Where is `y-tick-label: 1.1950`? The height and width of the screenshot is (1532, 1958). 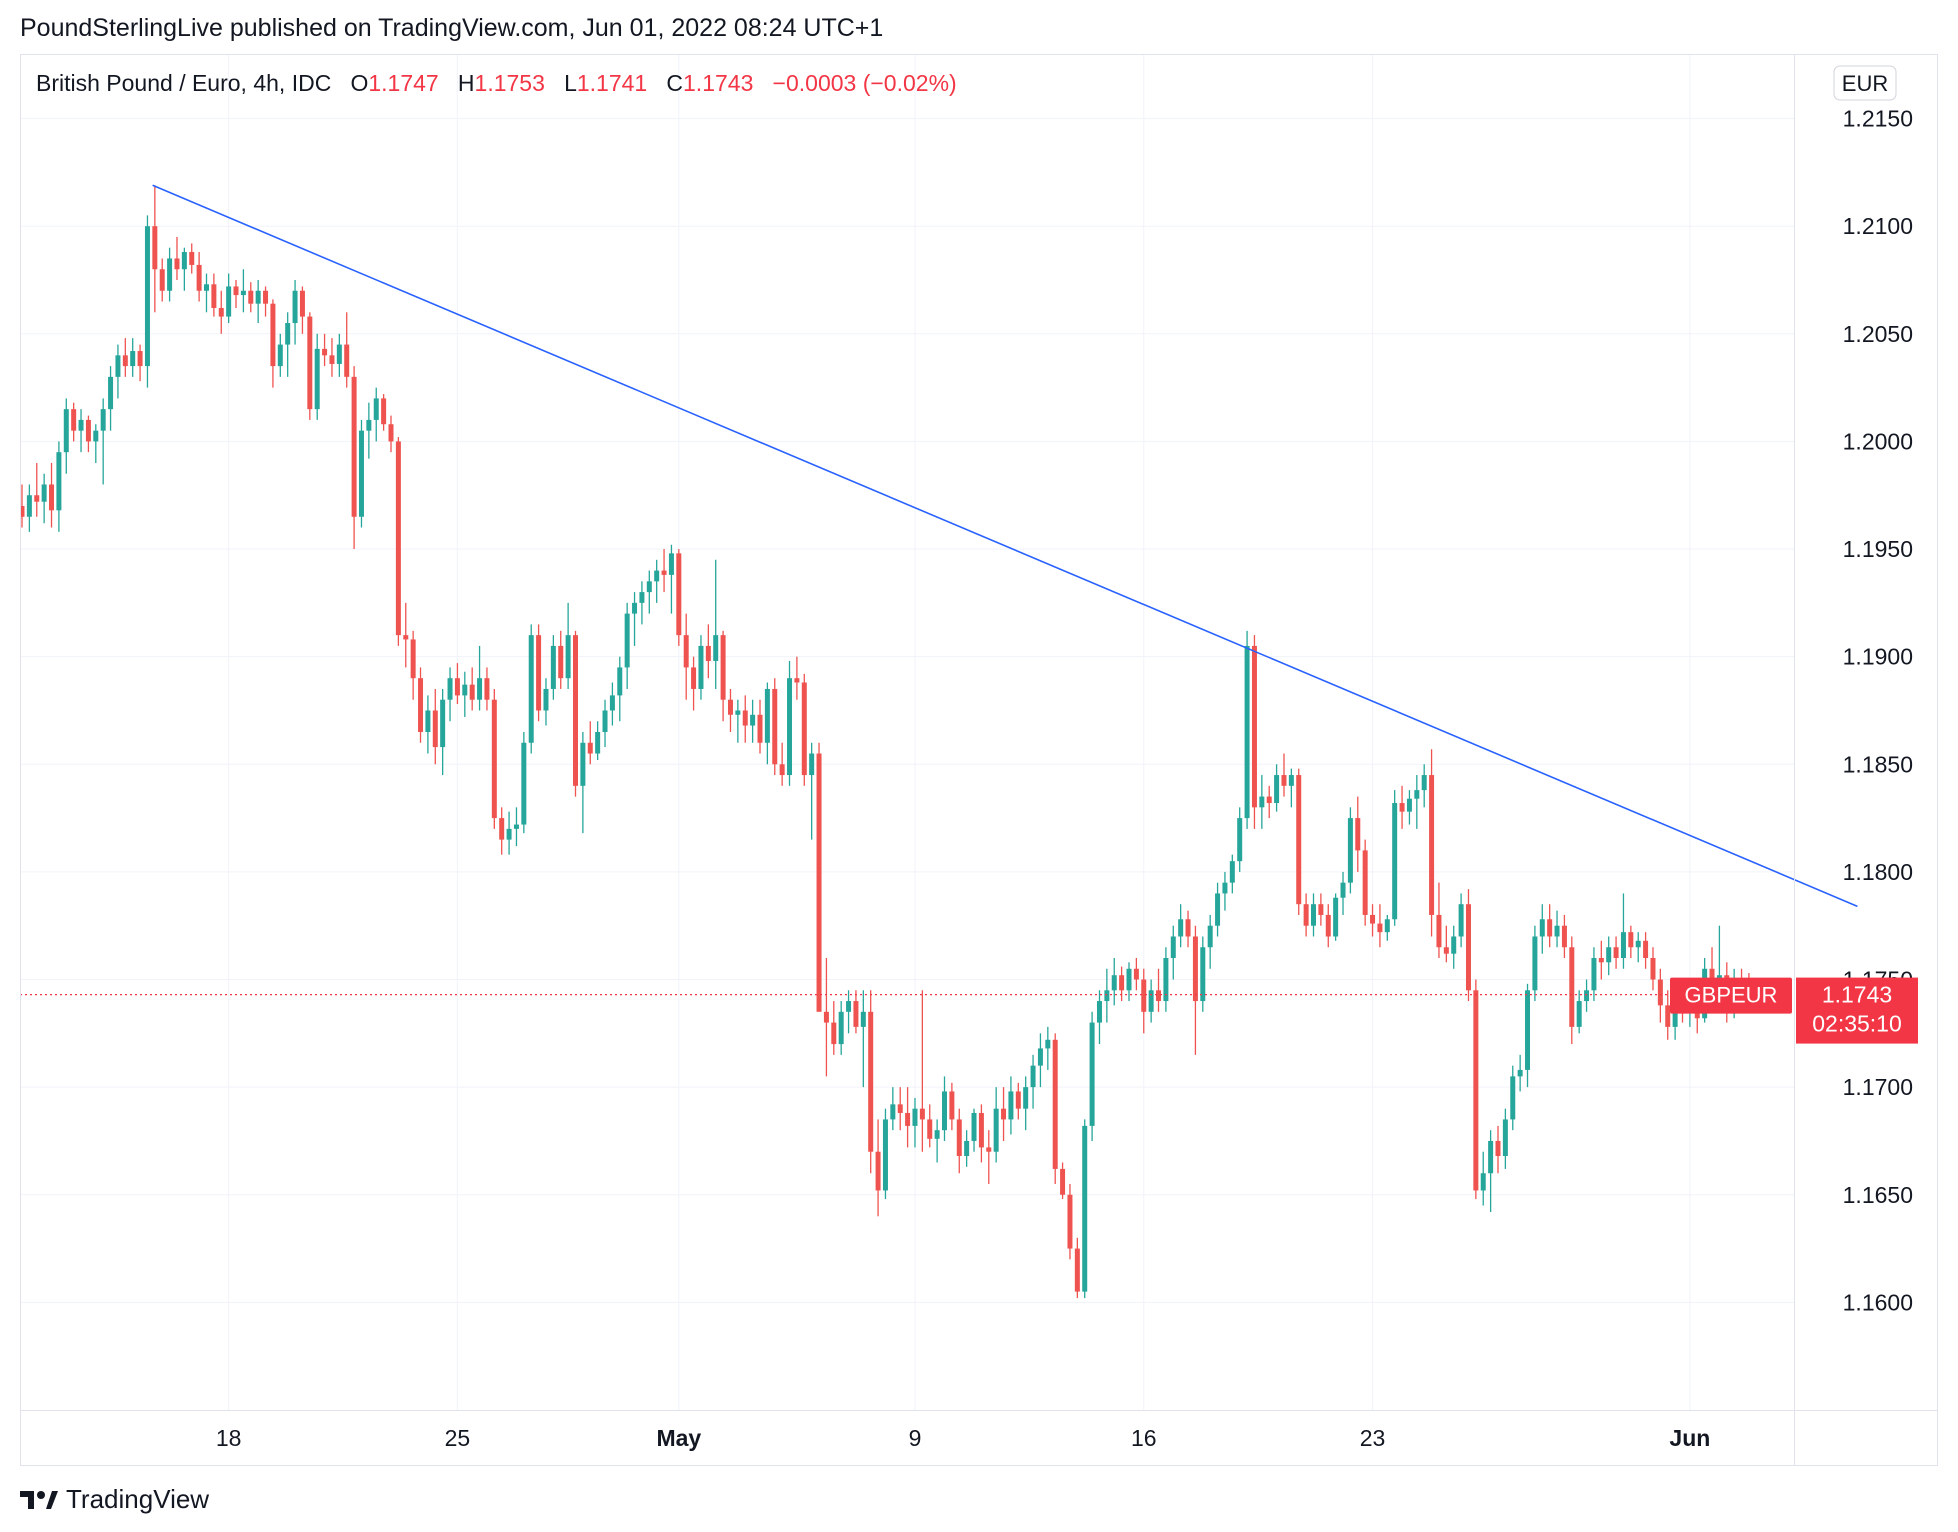 y-tick-label: 1.1950 is located at coordinates (1878, 549).